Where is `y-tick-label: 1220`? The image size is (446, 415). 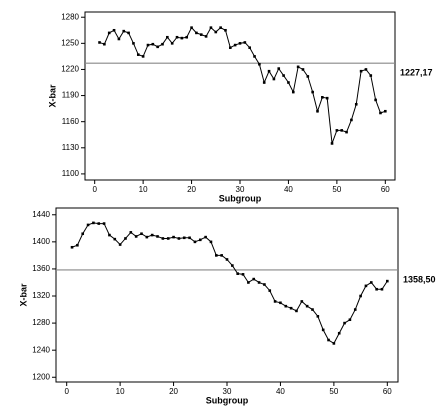 y-tick-label: 1220 is located at coordinates (70, 69).